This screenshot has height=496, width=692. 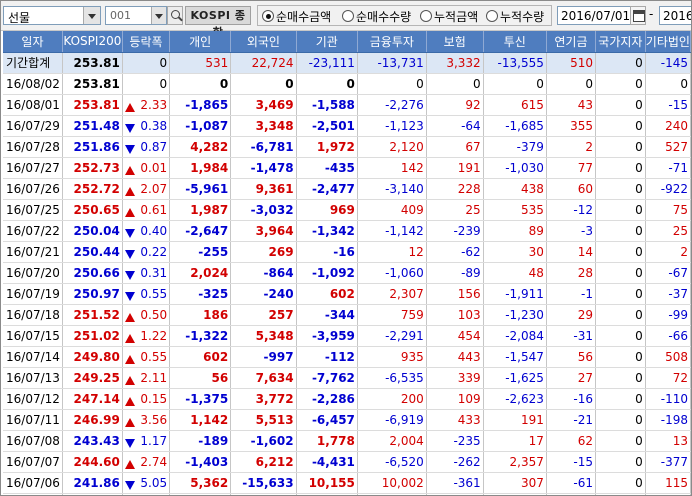 What do you see at coordinates (92, 378) in the screenshot?
I see `cell-kospi: 249.25` at bounding box center [92, 378].